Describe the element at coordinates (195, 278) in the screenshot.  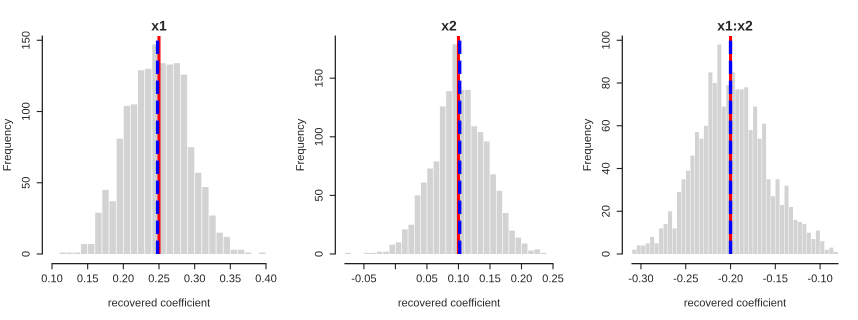
I see `x-tick-label: 0.30` at that location.